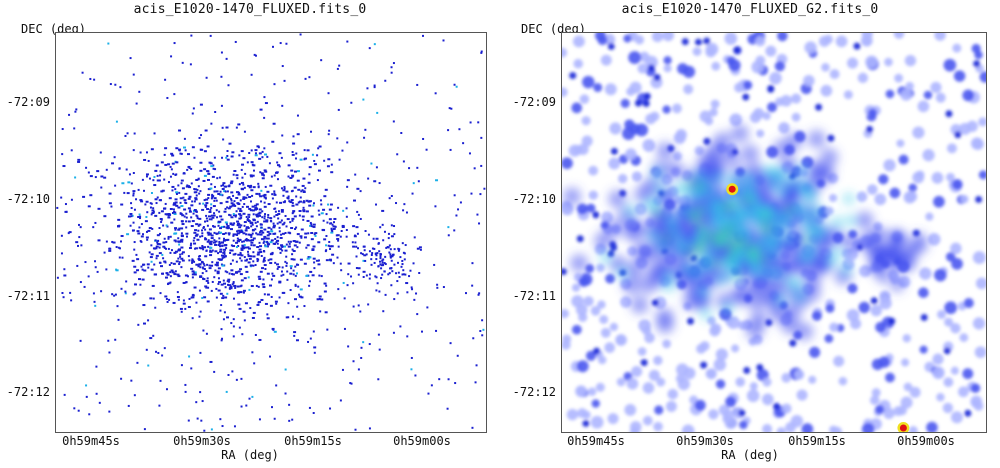  Describe the element at coordinates (91, 441) in the screenshot. I see `left-xtick-1: 0h59m45s` at that location.